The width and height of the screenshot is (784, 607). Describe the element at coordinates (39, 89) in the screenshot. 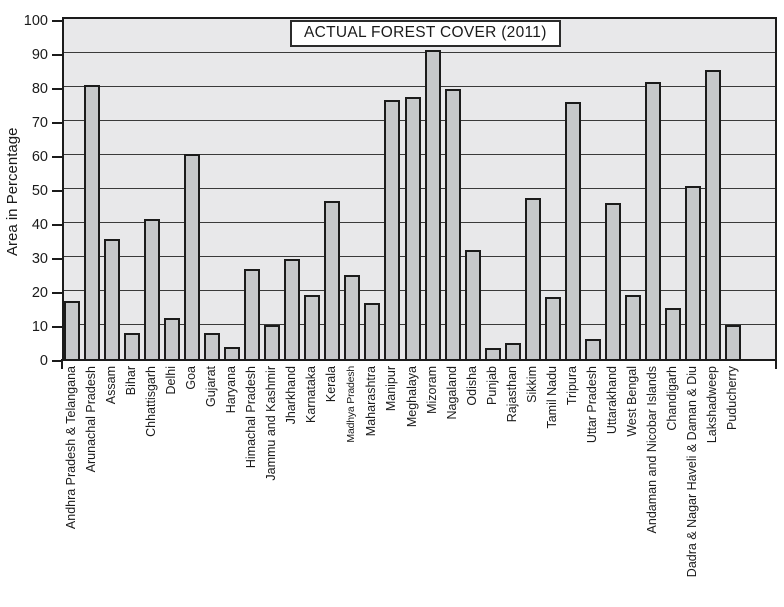

I see `y-tick-label-80: 80` at that location.